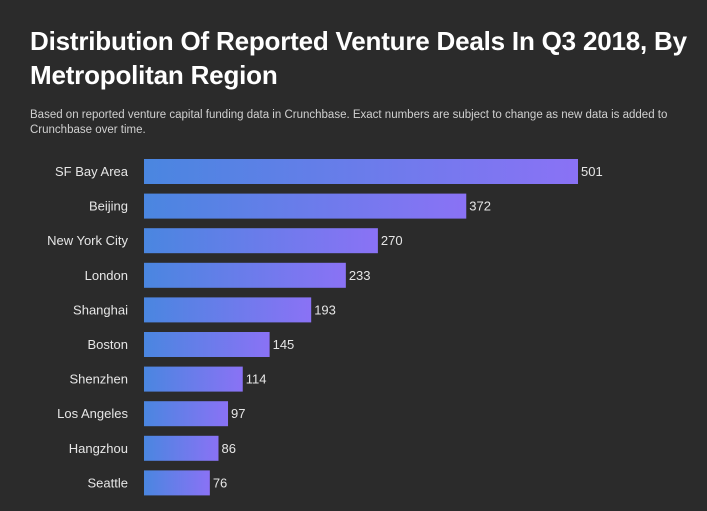  Describe the element at coordinates (361, 171) in the screenshot. I see `bar-sf-bay-area` at that location.